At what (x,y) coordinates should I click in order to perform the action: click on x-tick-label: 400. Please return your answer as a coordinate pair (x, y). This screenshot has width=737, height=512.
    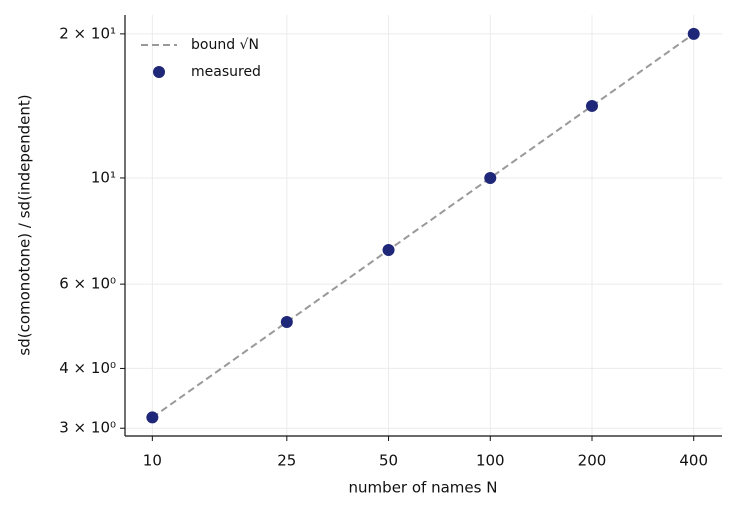
    Looking at the image, I should click on (693, 461).